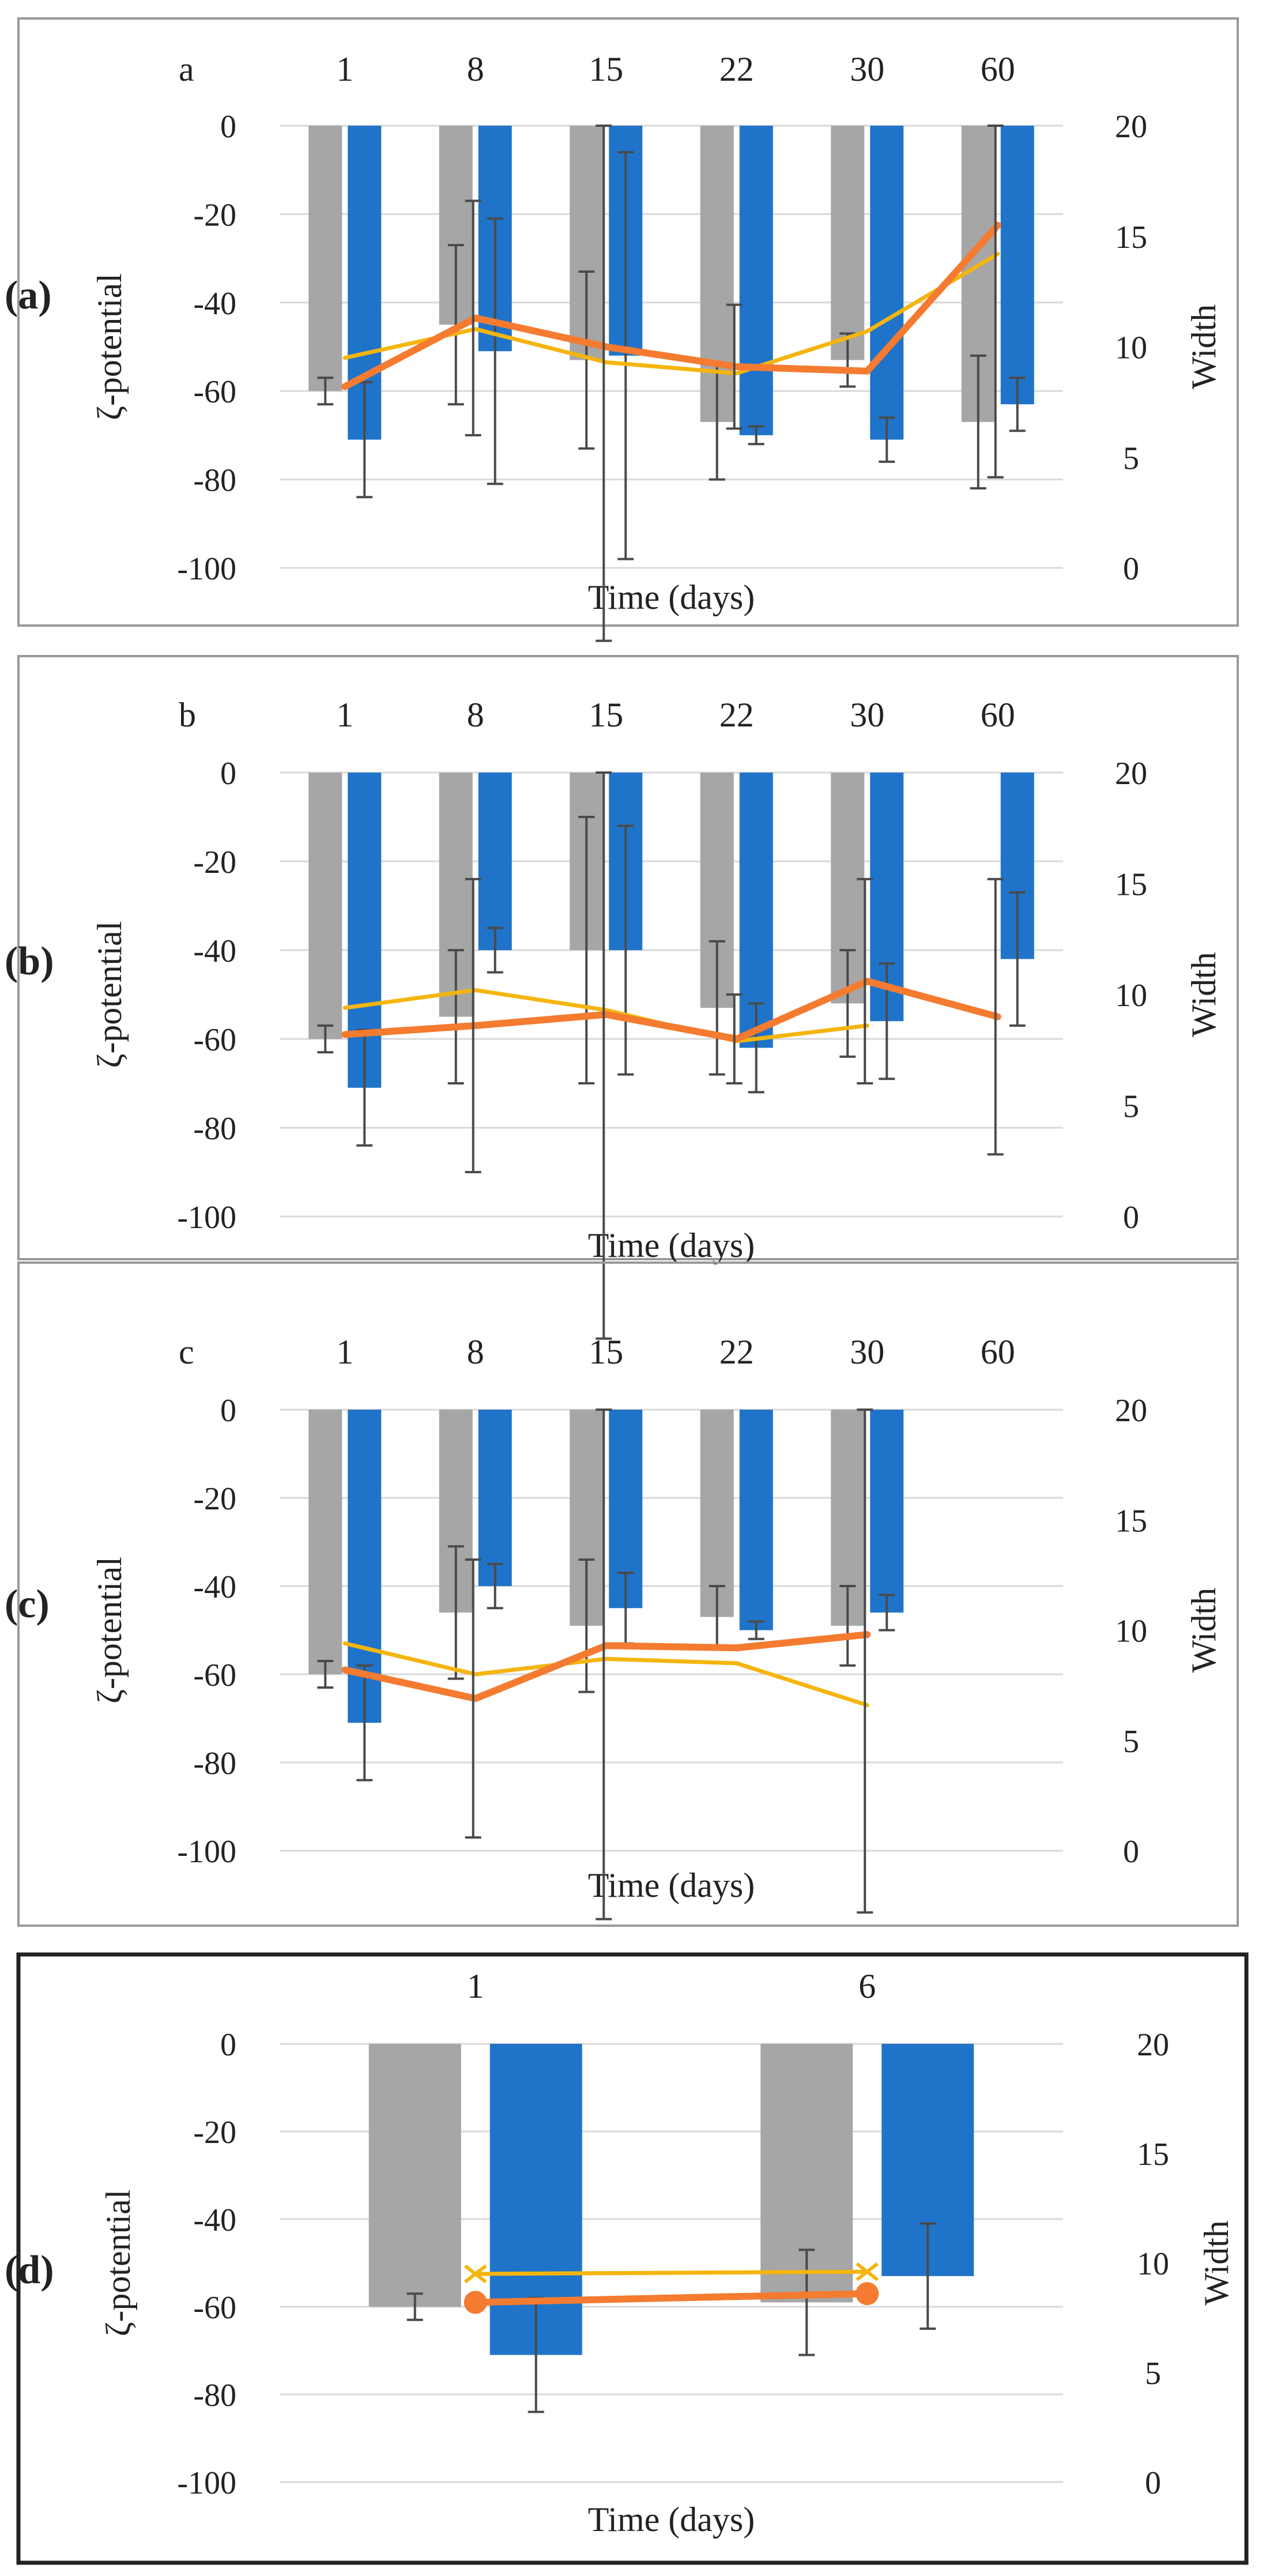 This screenshot has height=2576, width=1266. What do you see at coordinates (29, 2270) in the screenshot?
I see `panel-tag: (d)` at bounding box center [29, 2270].